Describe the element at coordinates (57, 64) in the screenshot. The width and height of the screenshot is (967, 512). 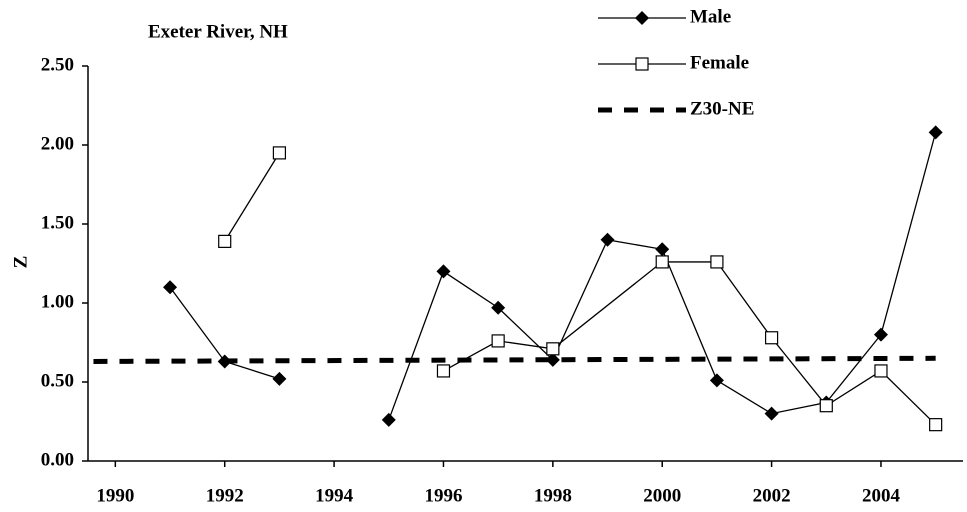
I see `y-tick-label: 2.50` at that location.